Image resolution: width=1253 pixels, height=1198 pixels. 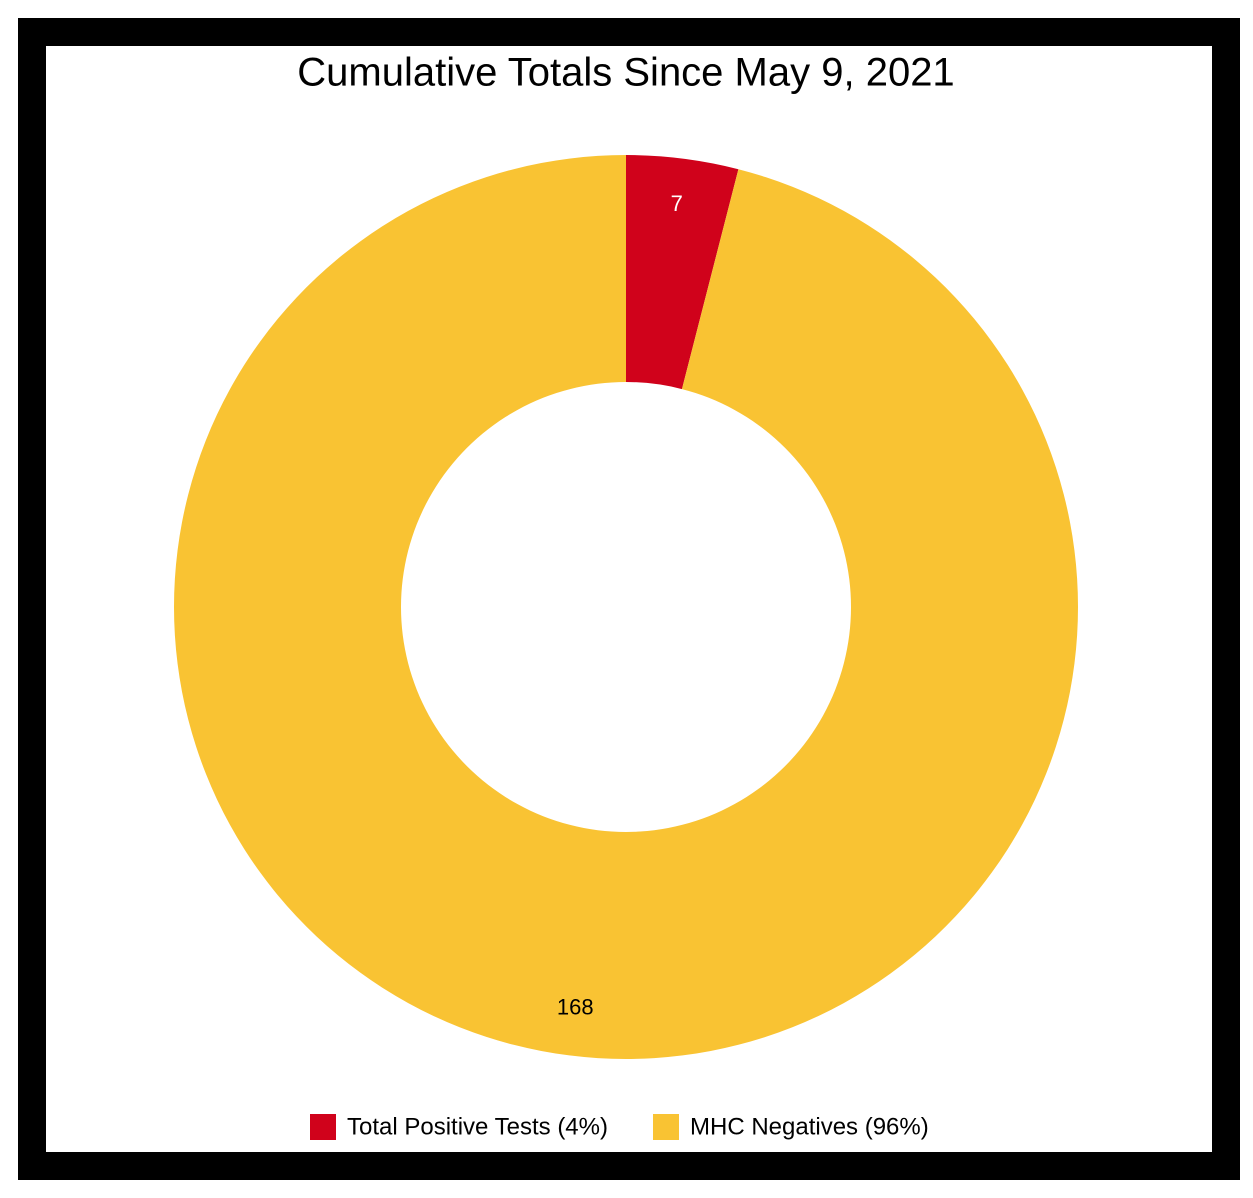 What do you see at coordinates (809, 1126) in the screenshot?
I see `legend-label: MHC Negatives (96%)` at bounding box center [809, 1126].